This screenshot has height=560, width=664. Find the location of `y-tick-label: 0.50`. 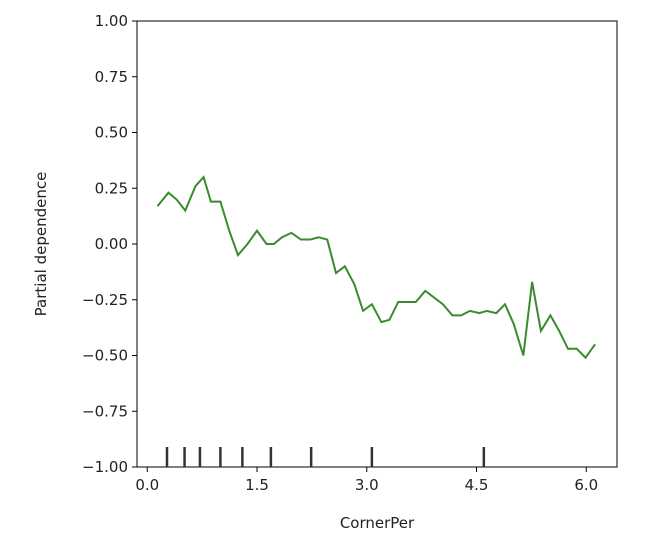

y-tick-label: 0.50 is located at coordinates (111, 133).